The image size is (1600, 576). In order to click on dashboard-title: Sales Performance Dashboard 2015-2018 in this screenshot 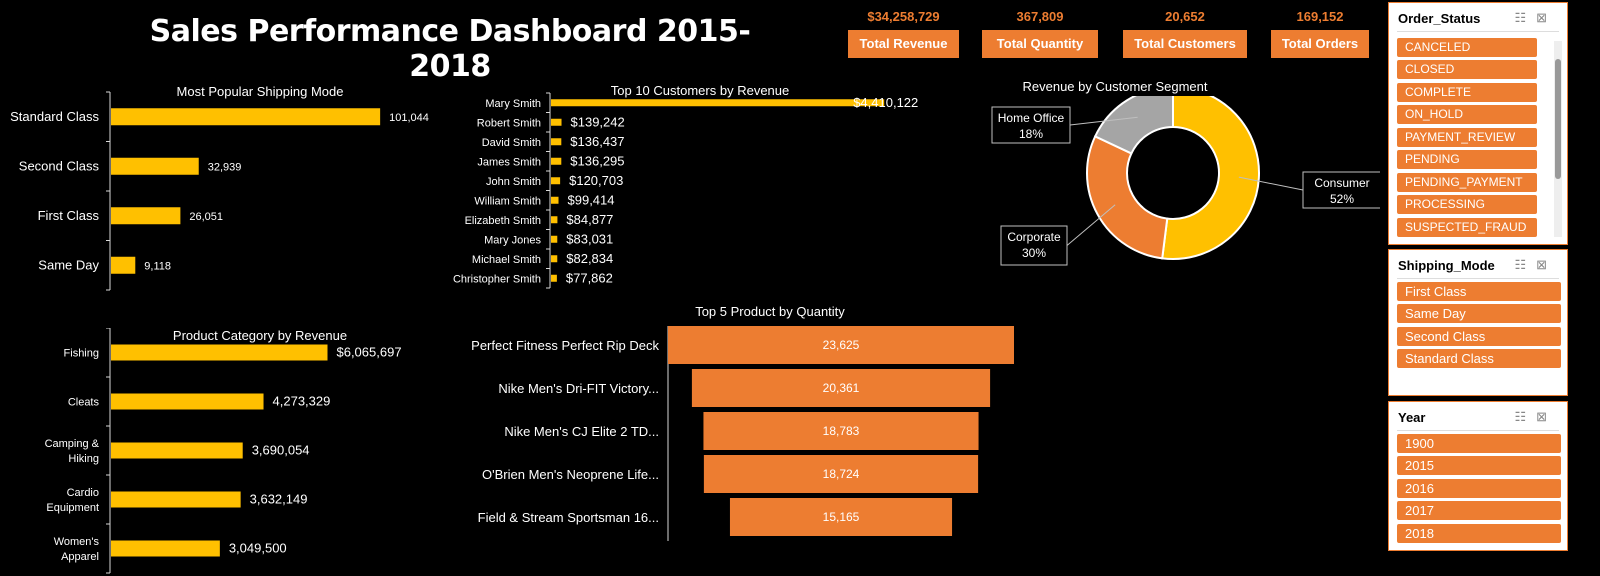, I will do `click(450, 49)`.